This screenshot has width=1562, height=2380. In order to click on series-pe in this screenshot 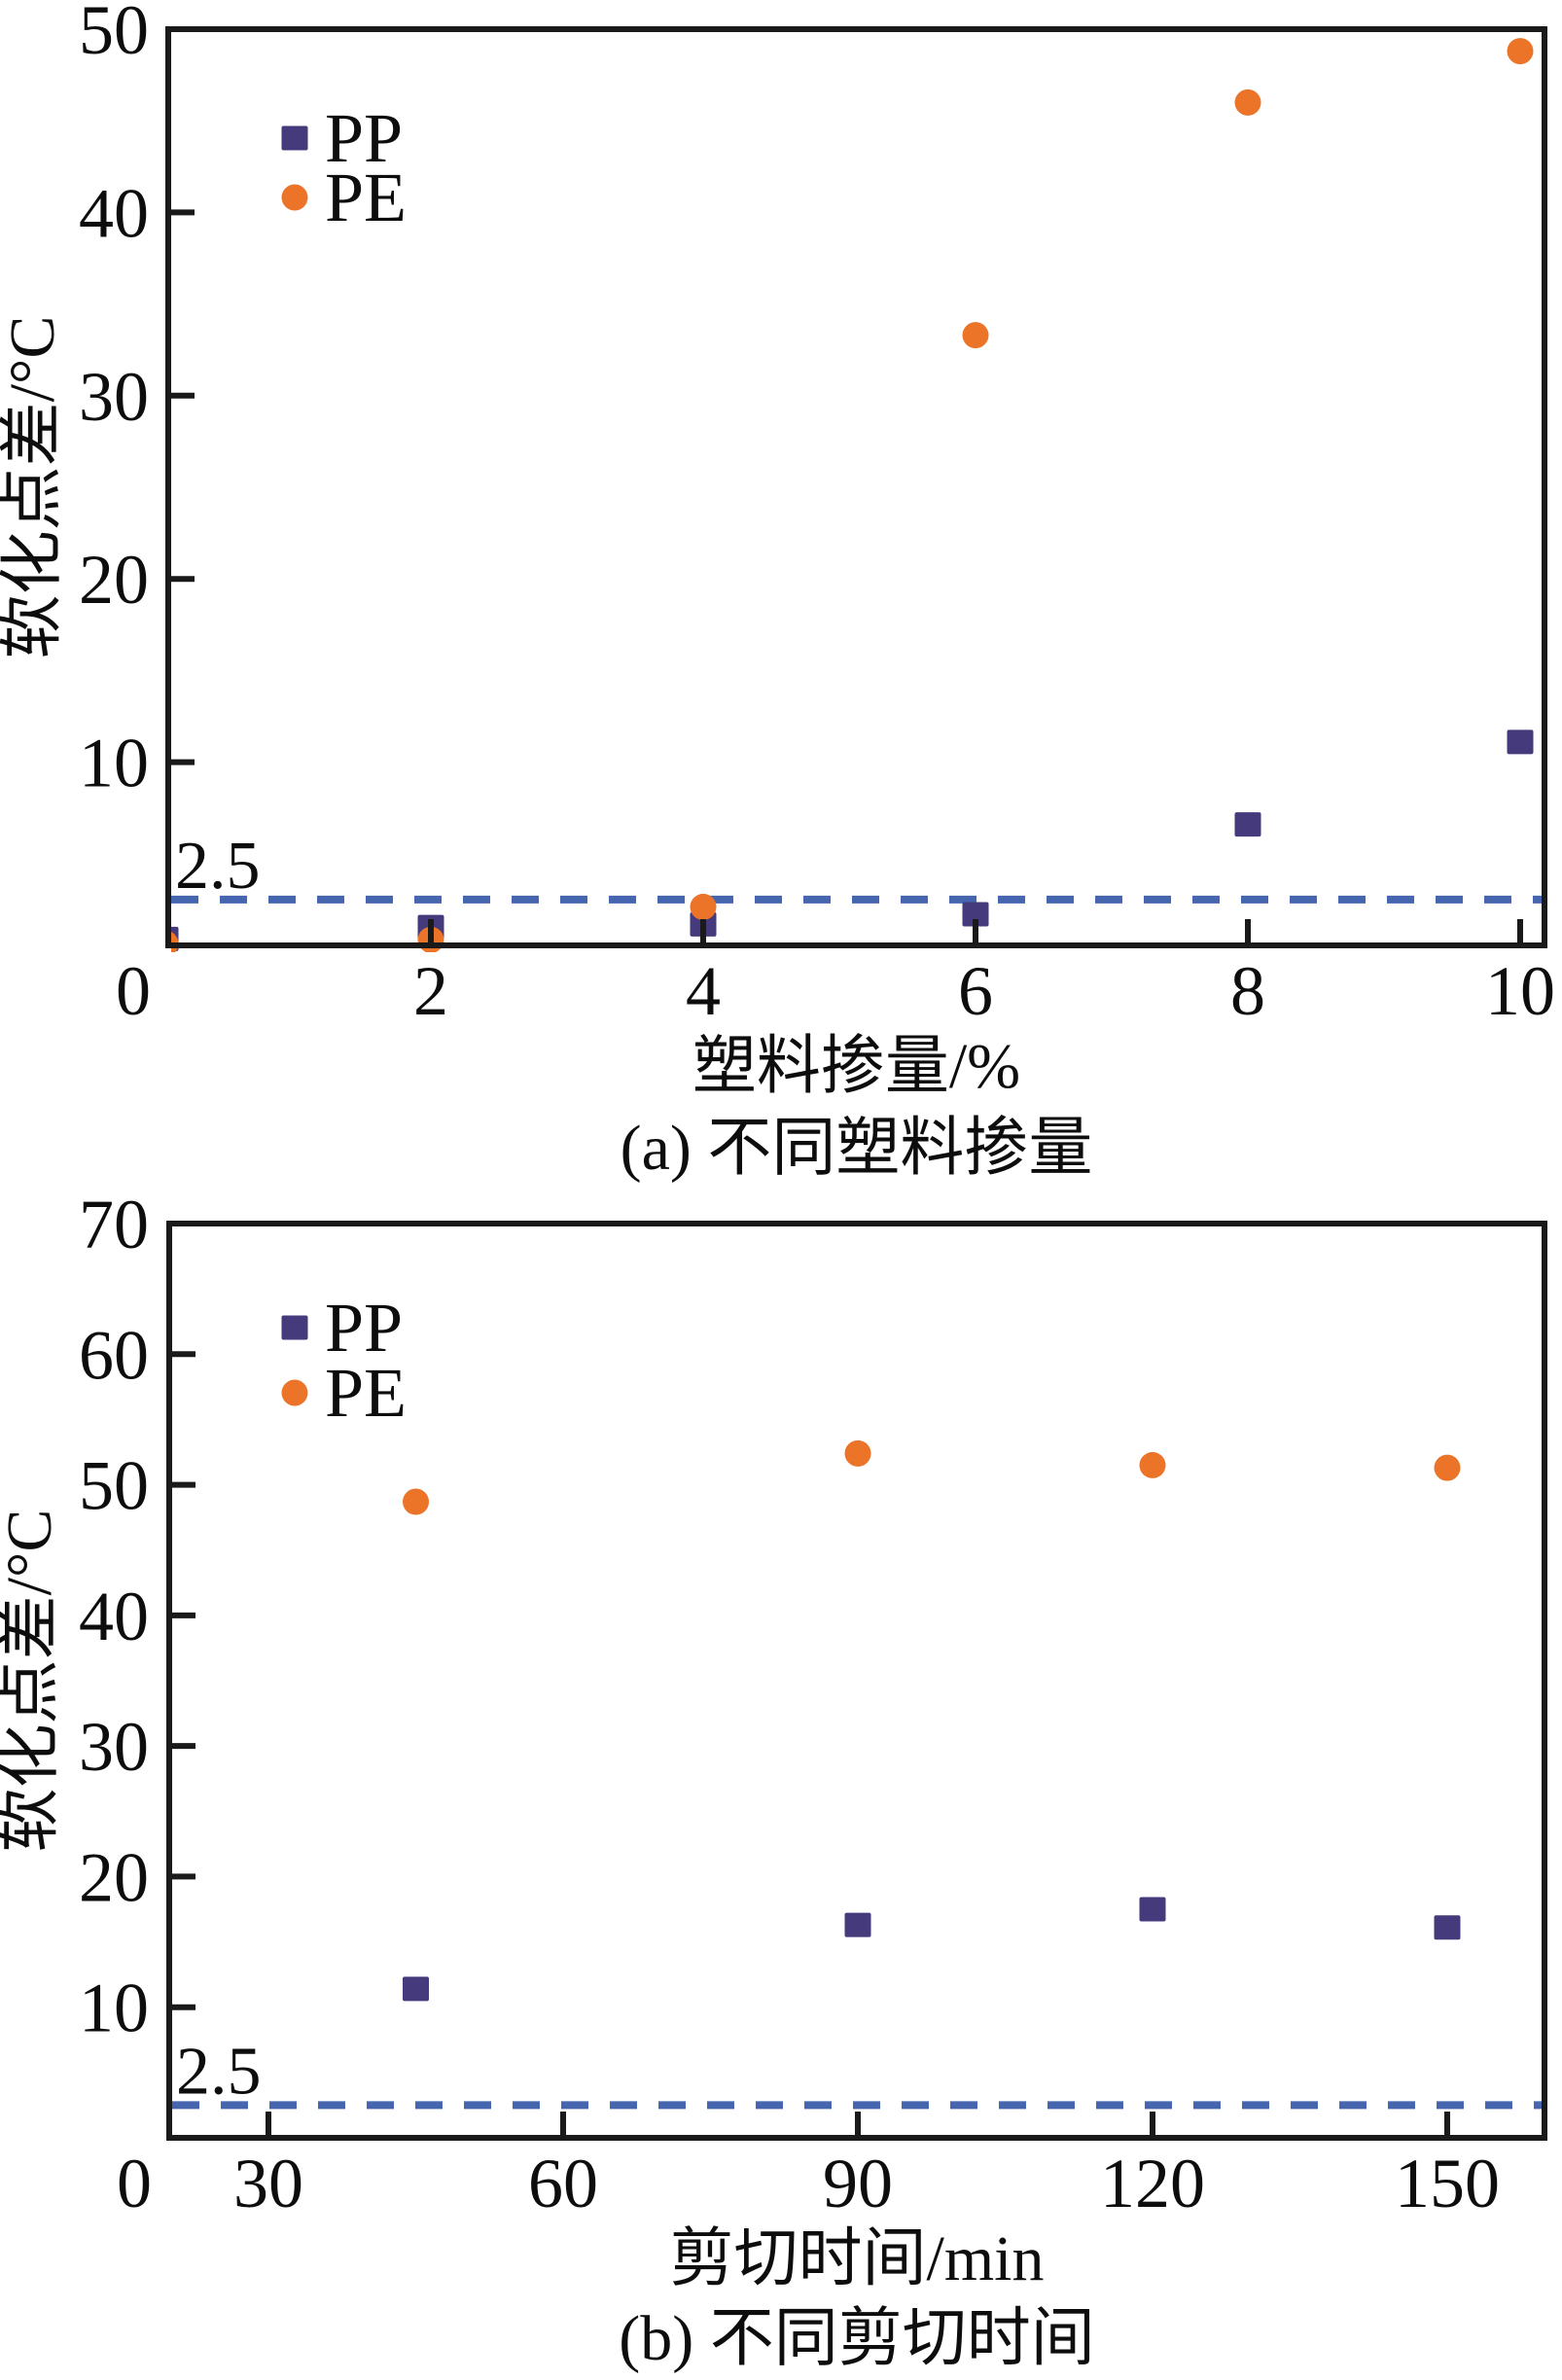, I will do `click(932, 1477)`.